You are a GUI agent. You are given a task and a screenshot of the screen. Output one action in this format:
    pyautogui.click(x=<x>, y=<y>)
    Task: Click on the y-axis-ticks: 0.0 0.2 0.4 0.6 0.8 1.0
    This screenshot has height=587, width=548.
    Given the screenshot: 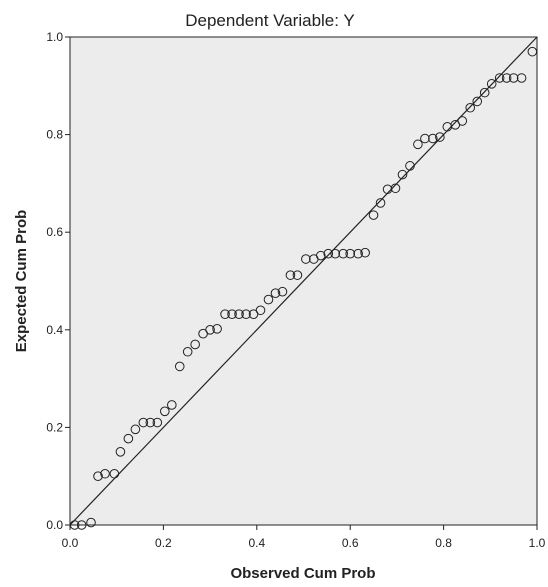 What is the action you would take?
    pyautogui.click(x=58, y=281)
    